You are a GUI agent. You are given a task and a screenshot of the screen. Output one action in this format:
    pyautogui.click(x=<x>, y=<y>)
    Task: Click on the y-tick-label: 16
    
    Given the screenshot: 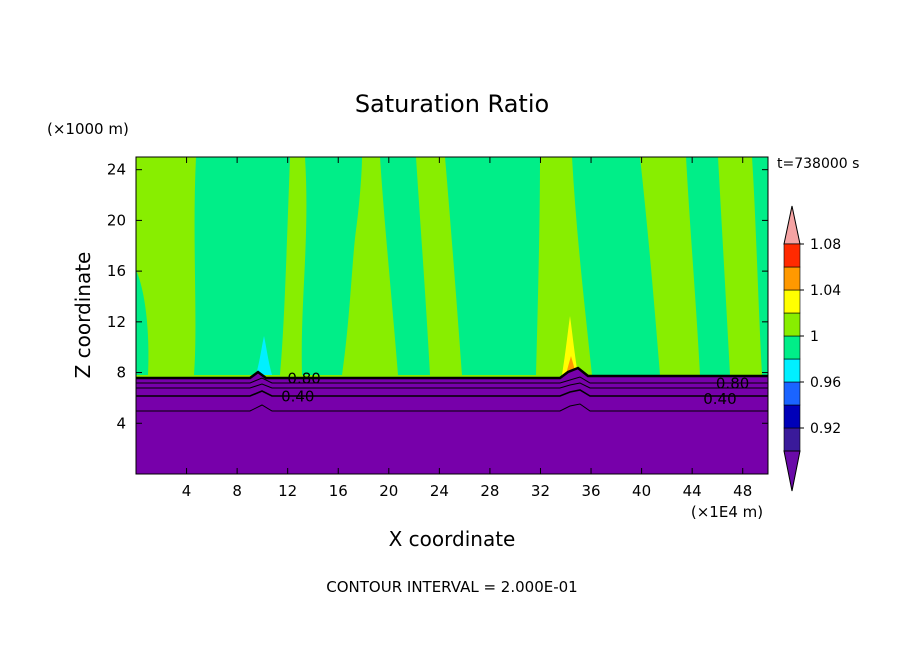 What is the action you would take?
    pyautogui.click(x=116, y=271)
    